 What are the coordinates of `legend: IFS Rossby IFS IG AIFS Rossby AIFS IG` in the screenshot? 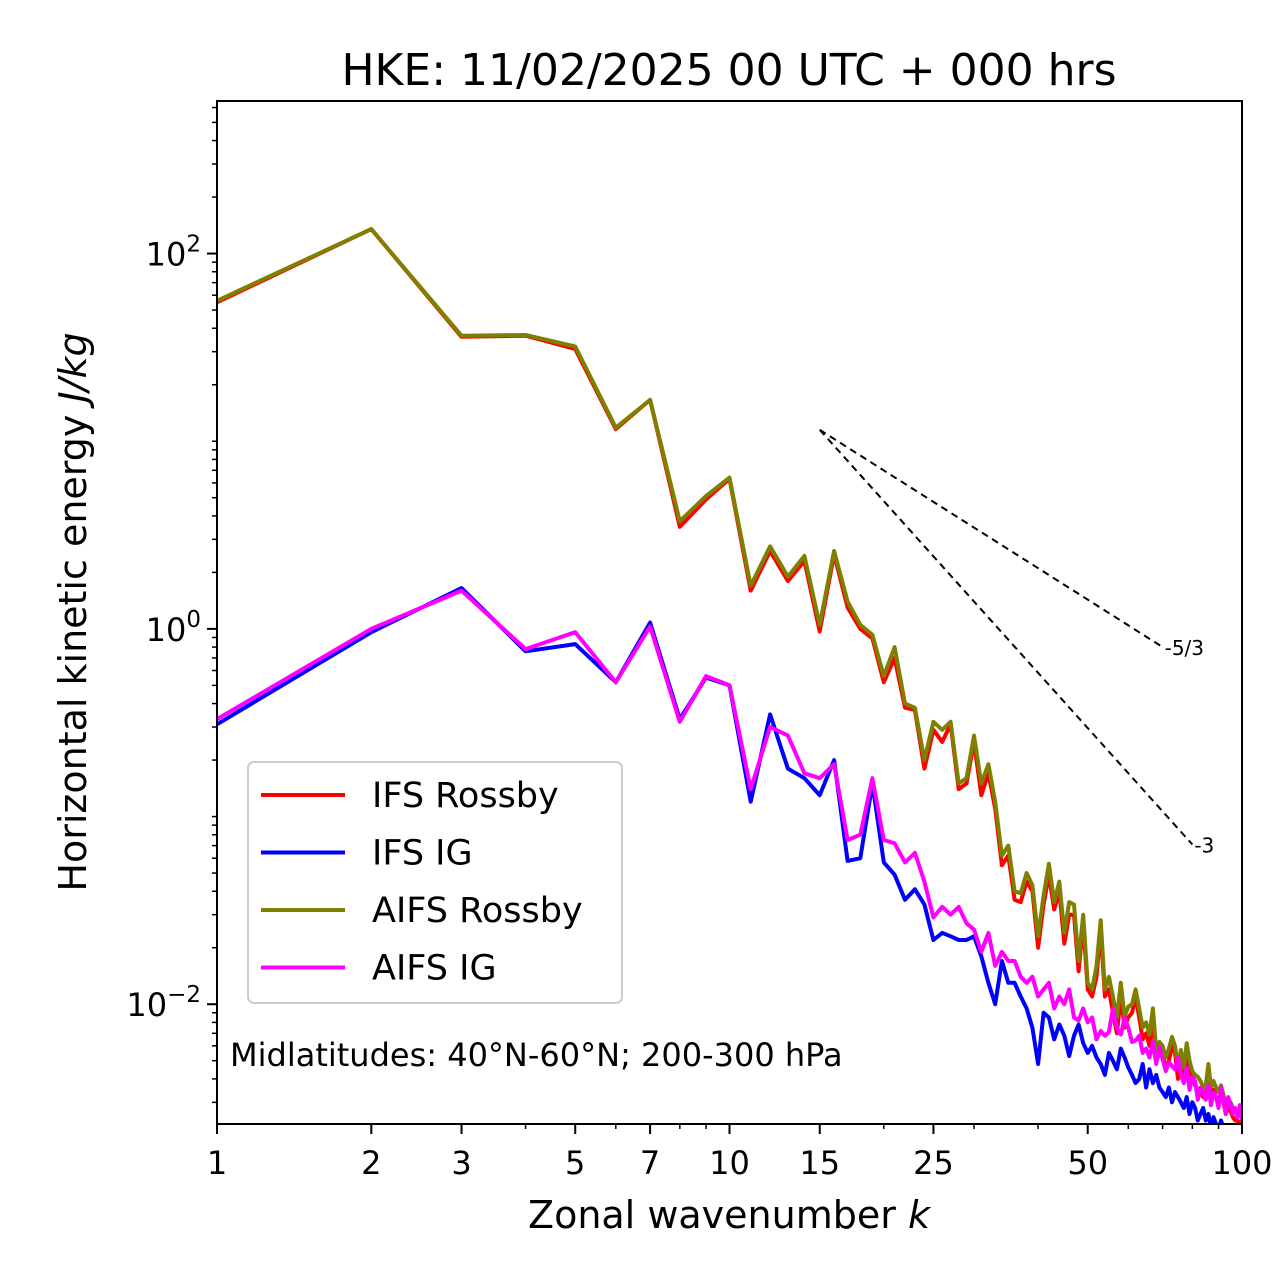 It's located at (435, 882).